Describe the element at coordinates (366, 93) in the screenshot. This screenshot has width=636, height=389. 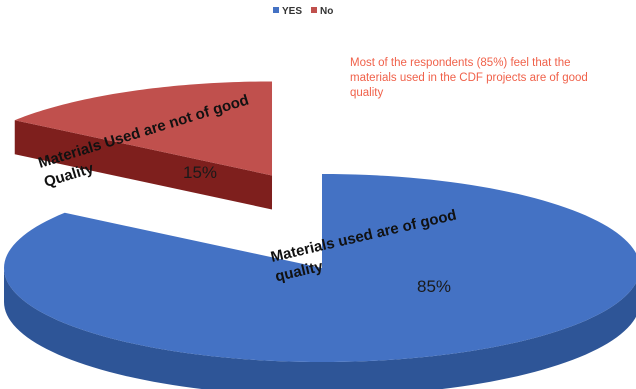
I see `annotation-line-3: quality` at that location.